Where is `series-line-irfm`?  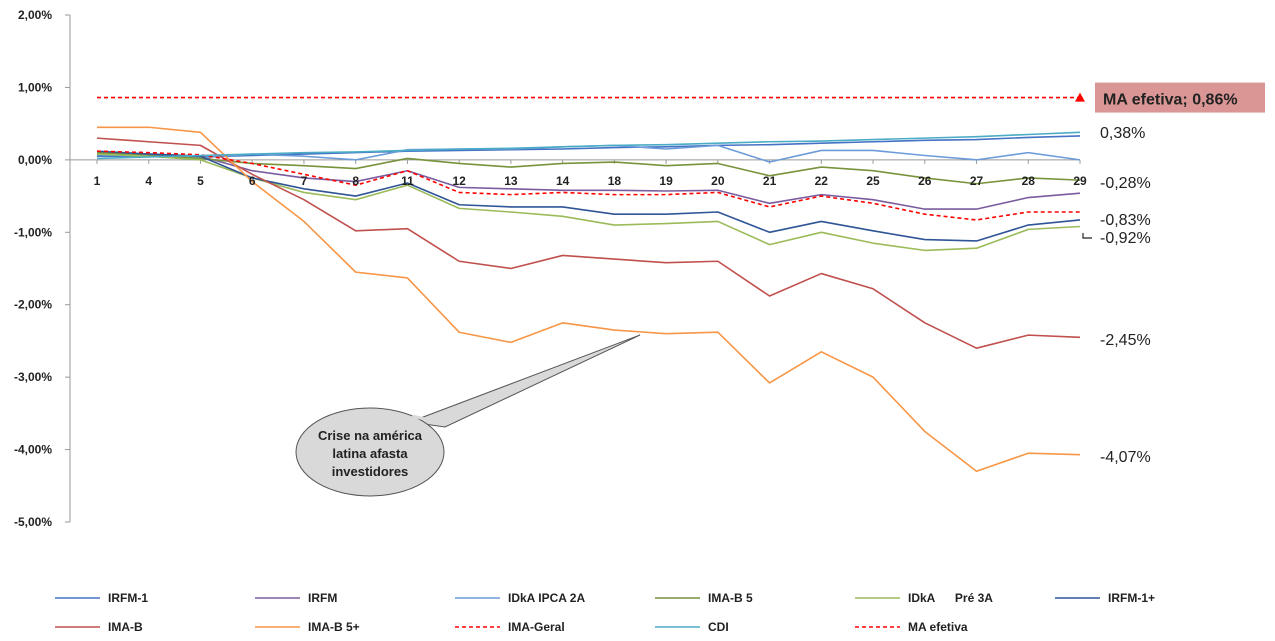 series-line-irfm is located at coordinates (588, 180).